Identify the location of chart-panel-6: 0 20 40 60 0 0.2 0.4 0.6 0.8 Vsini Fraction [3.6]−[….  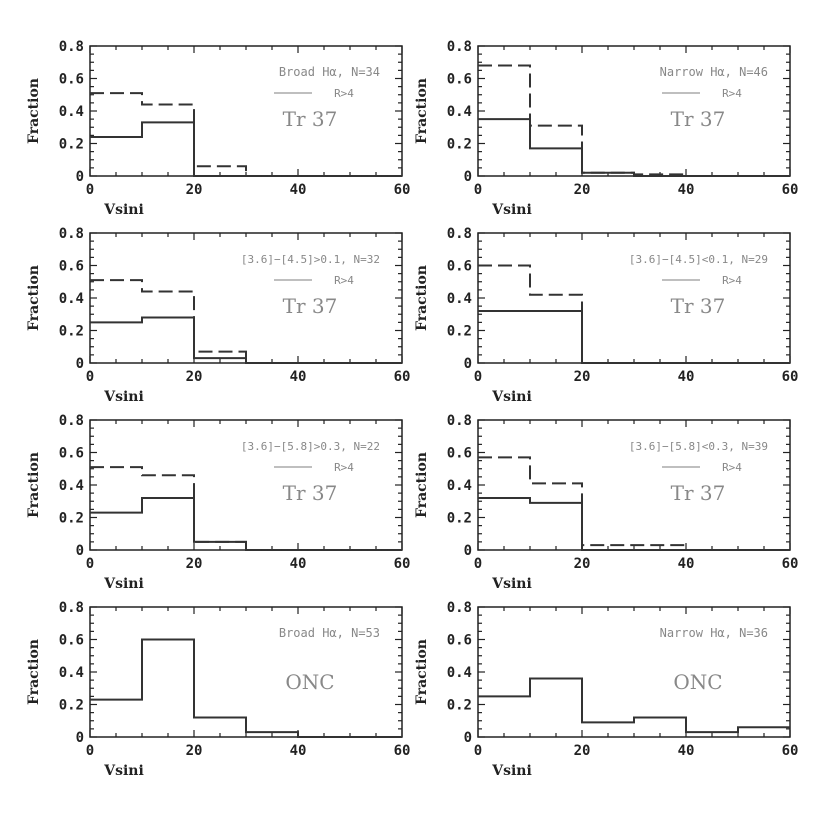
(606, 502).